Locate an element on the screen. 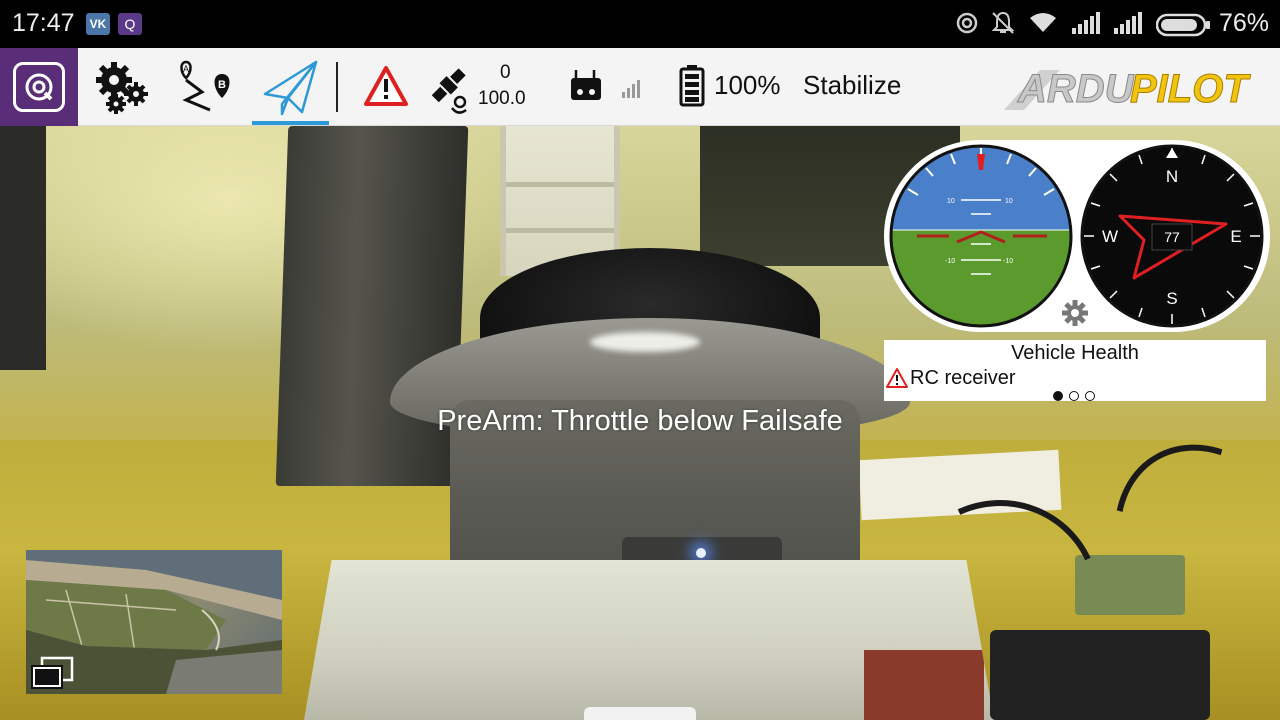  plan-route-icon: A B is located at coordinates (205, 86).